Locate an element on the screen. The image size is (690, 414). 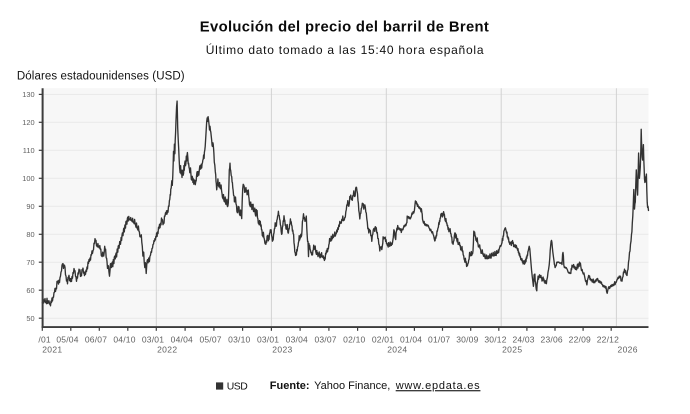
svg-text: 03/04 is located at coordinates (297, 340).